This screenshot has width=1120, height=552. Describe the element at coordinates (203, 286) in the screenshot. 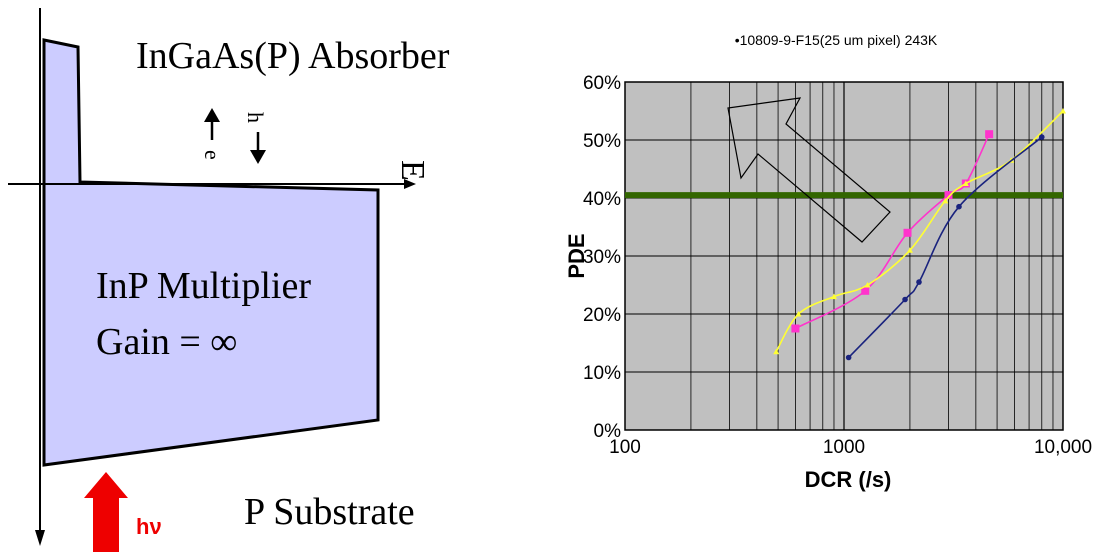

I see `multiplier-label-line1: InP Multiplier` at that location.